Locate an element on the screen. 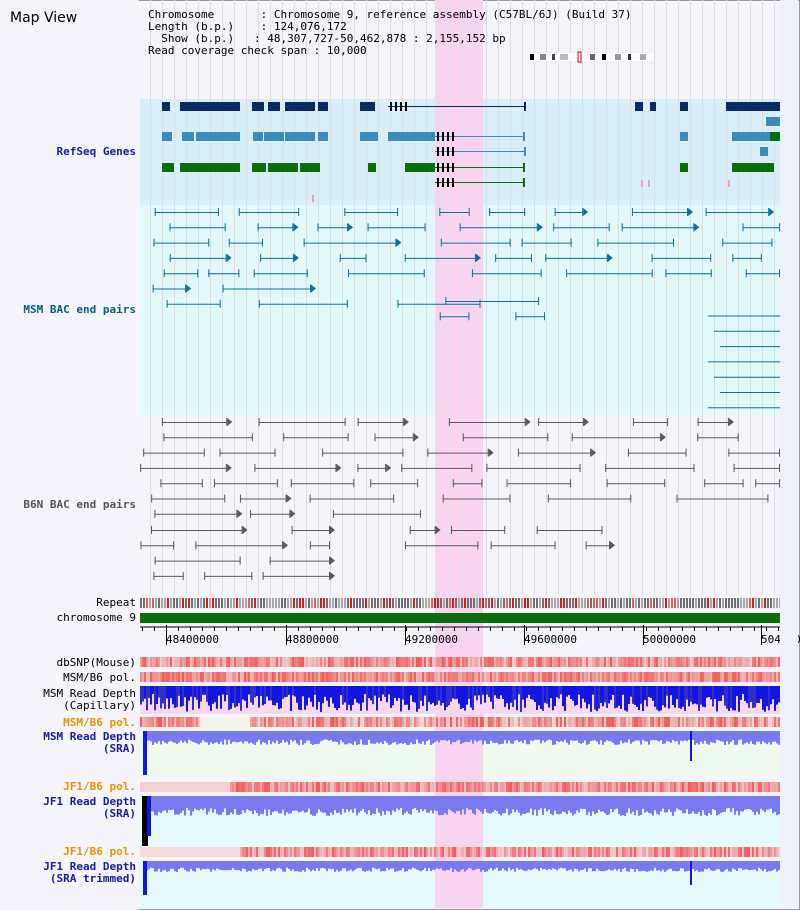  track-label-jf1-read-depth-trimmed: JF1 Read Depth (SRA trimmed) is located at coordinates (89, 872).